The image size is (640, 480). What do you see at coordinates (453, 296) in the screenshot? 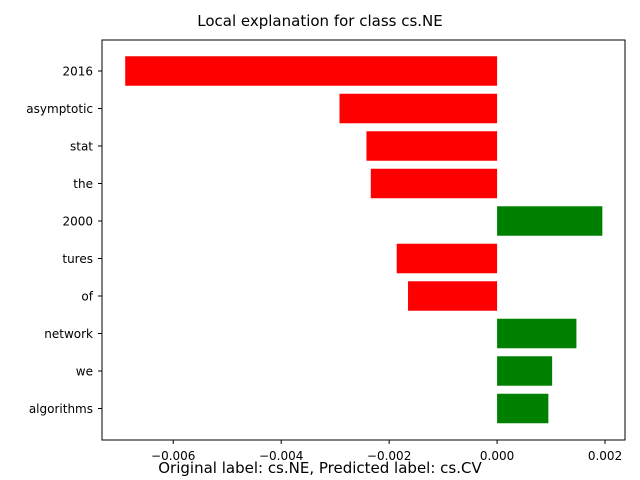
I see `bar-of` at bounding box center [453, 296].